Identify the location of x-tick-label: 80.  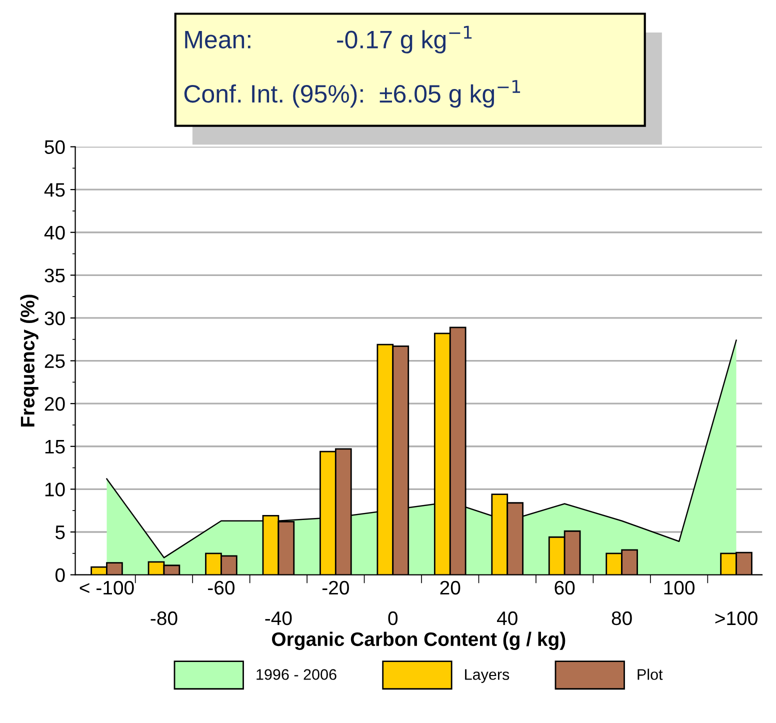
(622, 618).